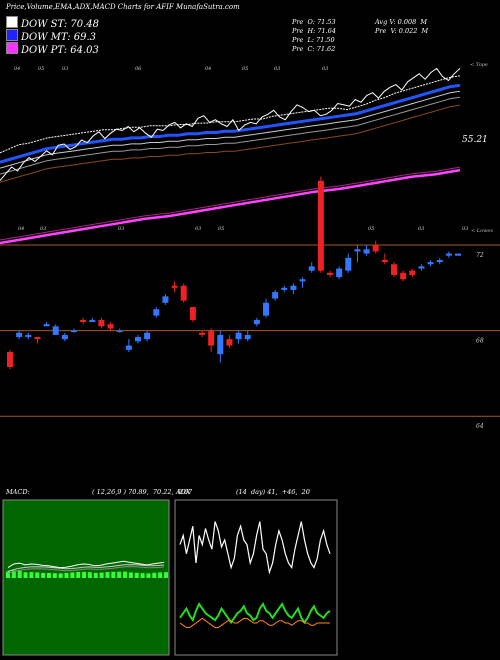 The image size is (500, 660). I want to click on ema-pt-shadow-line, so click(230, 203).